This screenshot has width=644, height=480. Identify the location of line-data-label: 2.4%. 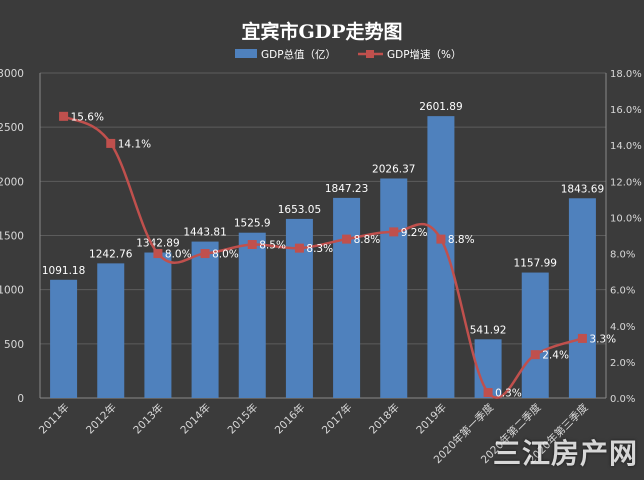
(555, 356).